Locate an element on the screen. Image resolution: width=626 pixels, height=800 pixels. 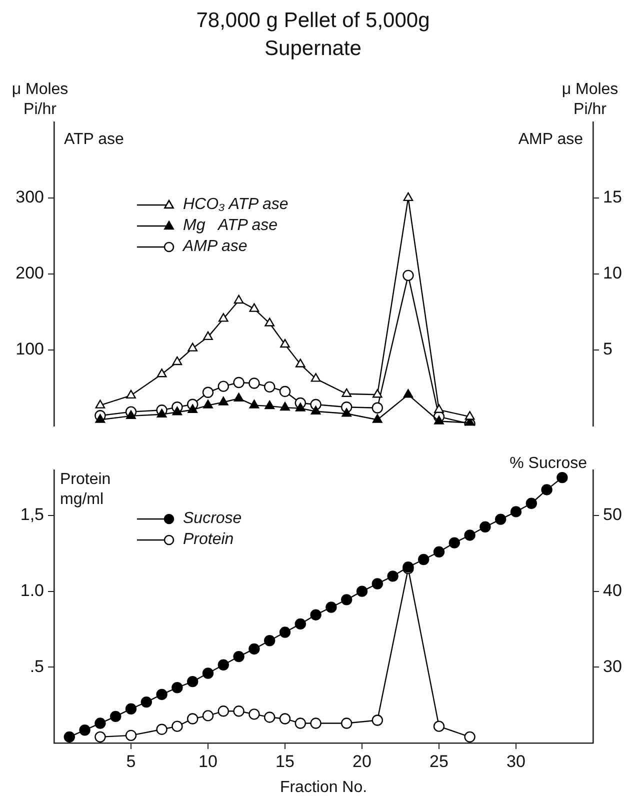
annotation: ATP ase is located at coordinates (94, 139).